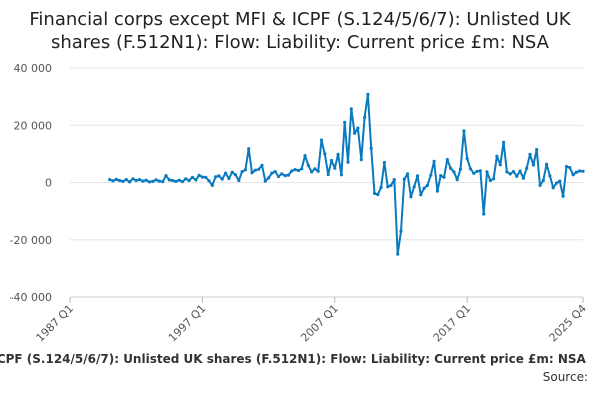 This screenshot has width=600, height=400. Describe the element at coordinates (319, 323) in the screenshot. I see `x-tick-label: 2007 Q1` at that location.